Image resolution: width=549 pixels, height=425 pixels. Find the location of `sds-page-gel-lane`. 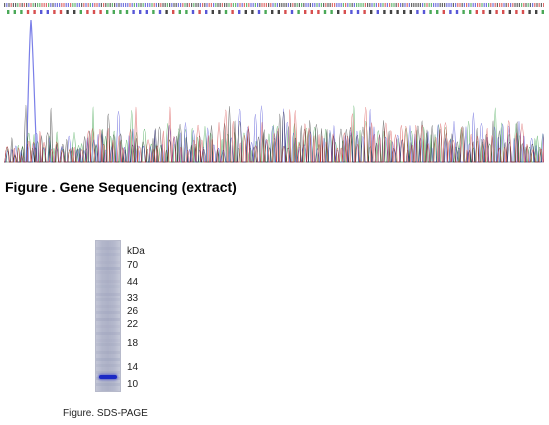

sds-page-gel-lane is located at coordinates (108, 316).